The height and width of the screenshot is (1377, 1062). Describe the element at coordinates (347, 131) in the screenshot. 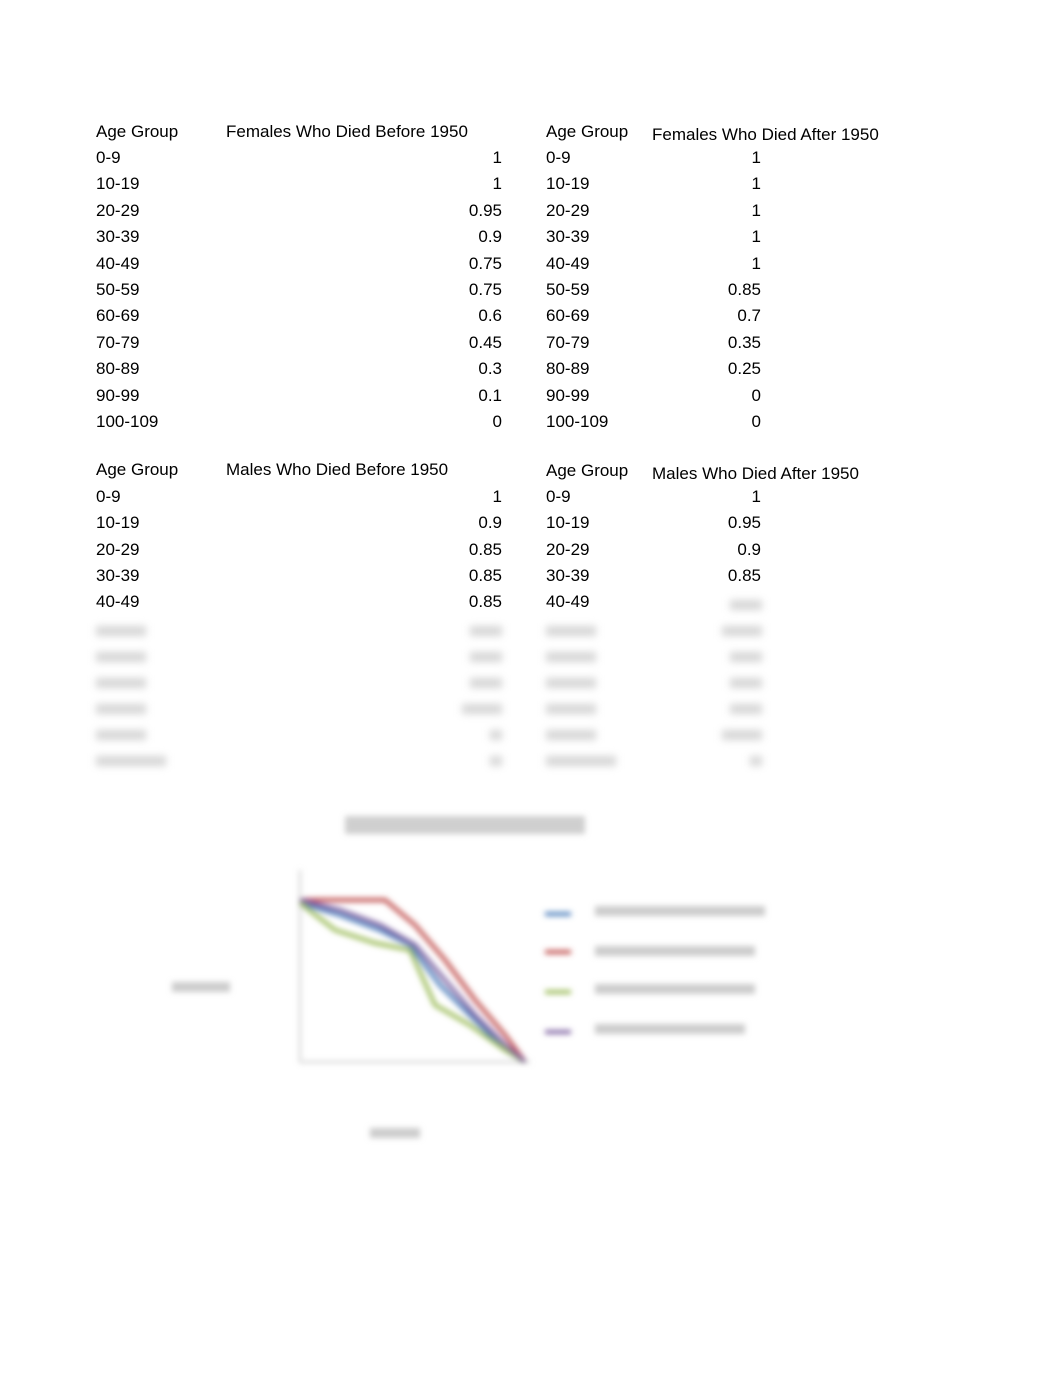

I see `column-header: Females Who Died Before 1950` at that location.